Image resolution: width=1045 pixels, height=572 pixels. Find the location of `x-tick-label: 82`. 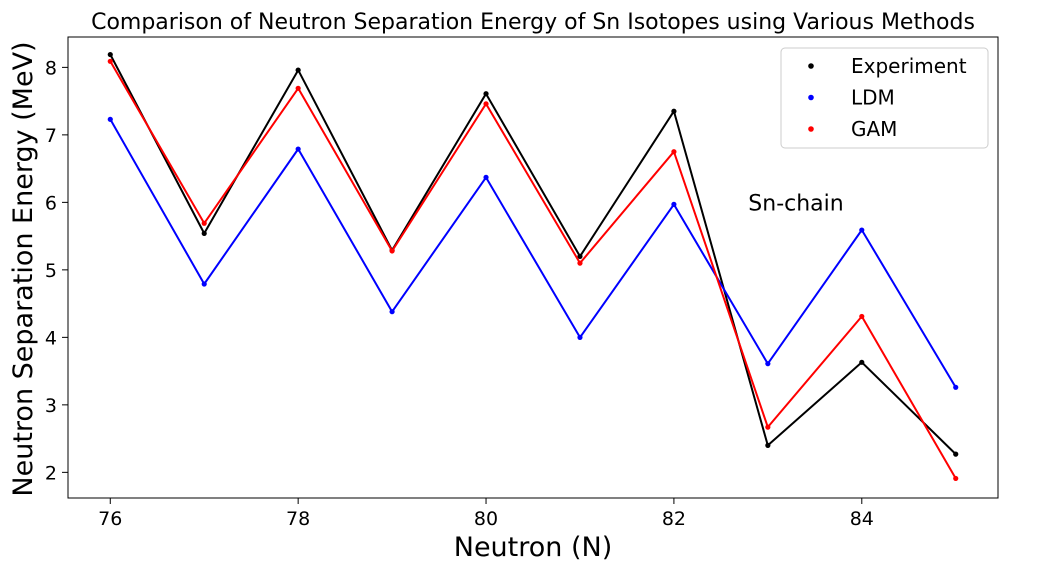

x-tick-label: 82 is located at coordinates (674, 519).